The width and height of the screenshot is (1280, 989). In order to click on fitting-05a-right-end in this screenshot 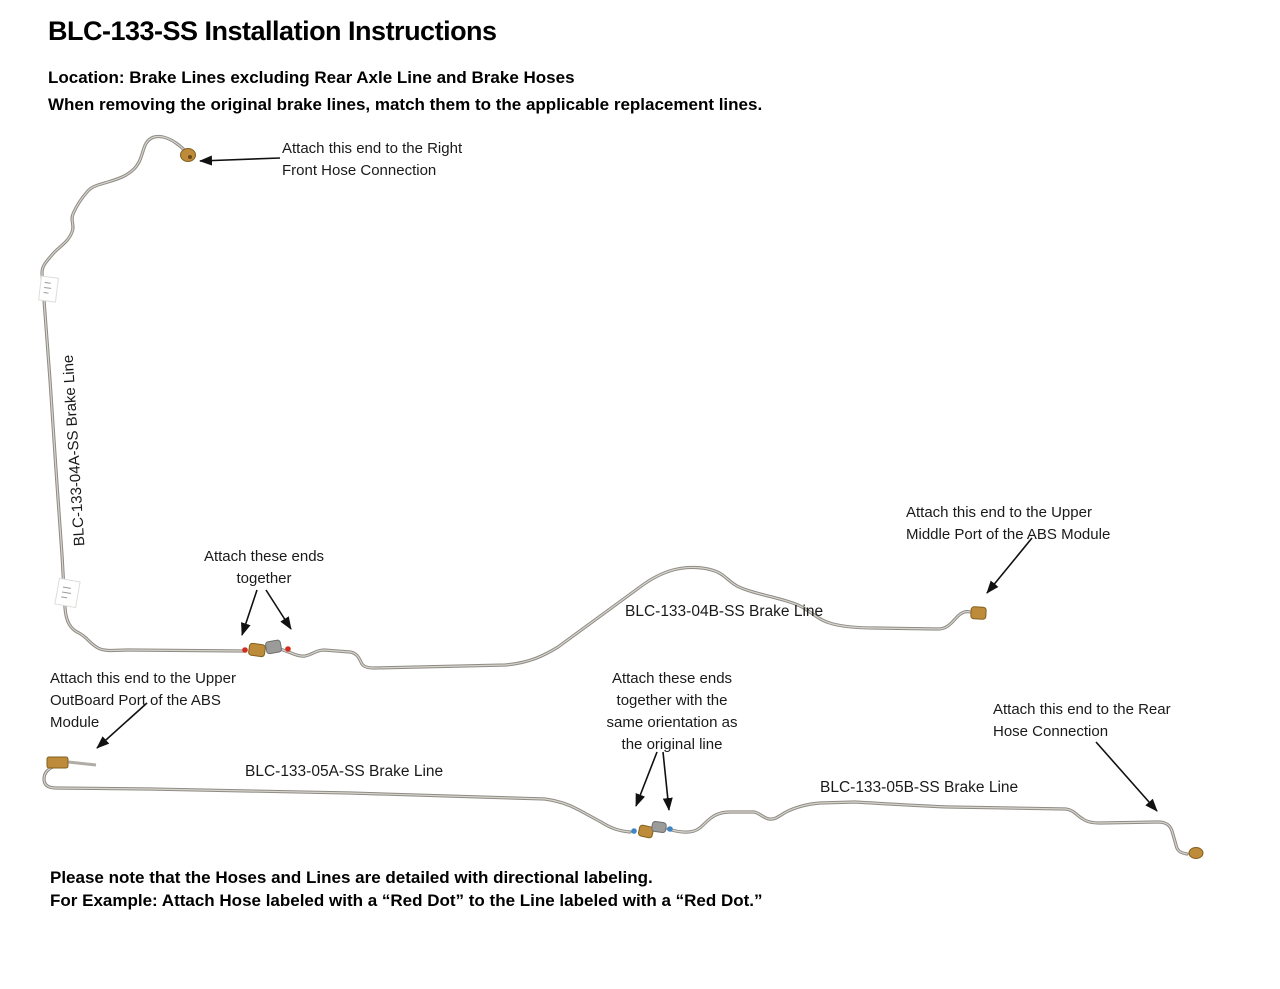, I will do `click(645, 831)`.